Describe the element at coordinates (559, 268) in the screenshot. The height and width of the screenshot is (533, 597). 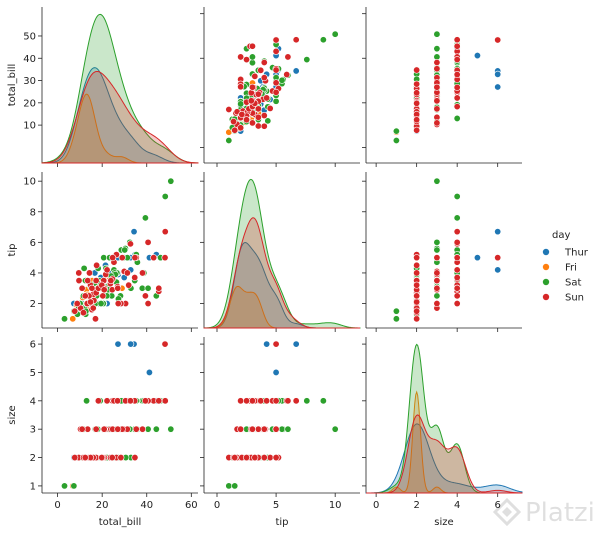
I see `legend-item-fri: Fri` at that location.